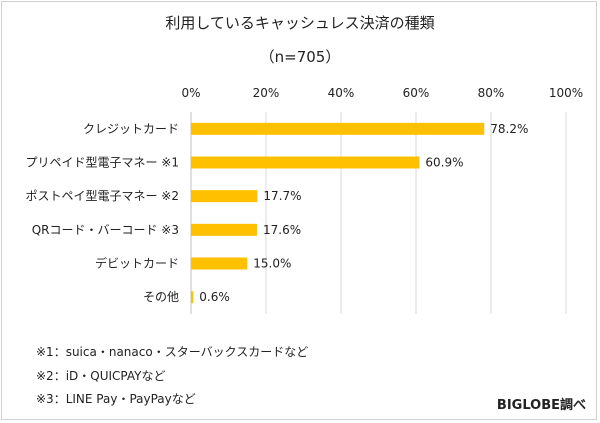  What do you see at coordinates (416, 93) in the screenshot?
I see `x-tick-label: 60%` at bounding box center [416, 93].